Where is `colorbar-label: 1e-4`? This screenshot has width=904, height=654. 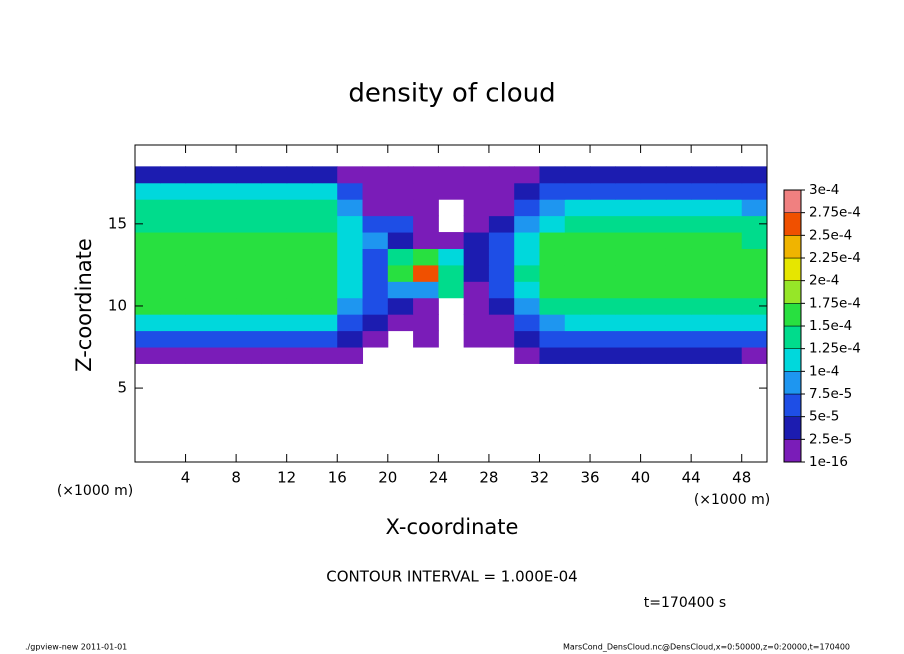
colorbar-label: 1e-4 is located at coordinates (824, 371).